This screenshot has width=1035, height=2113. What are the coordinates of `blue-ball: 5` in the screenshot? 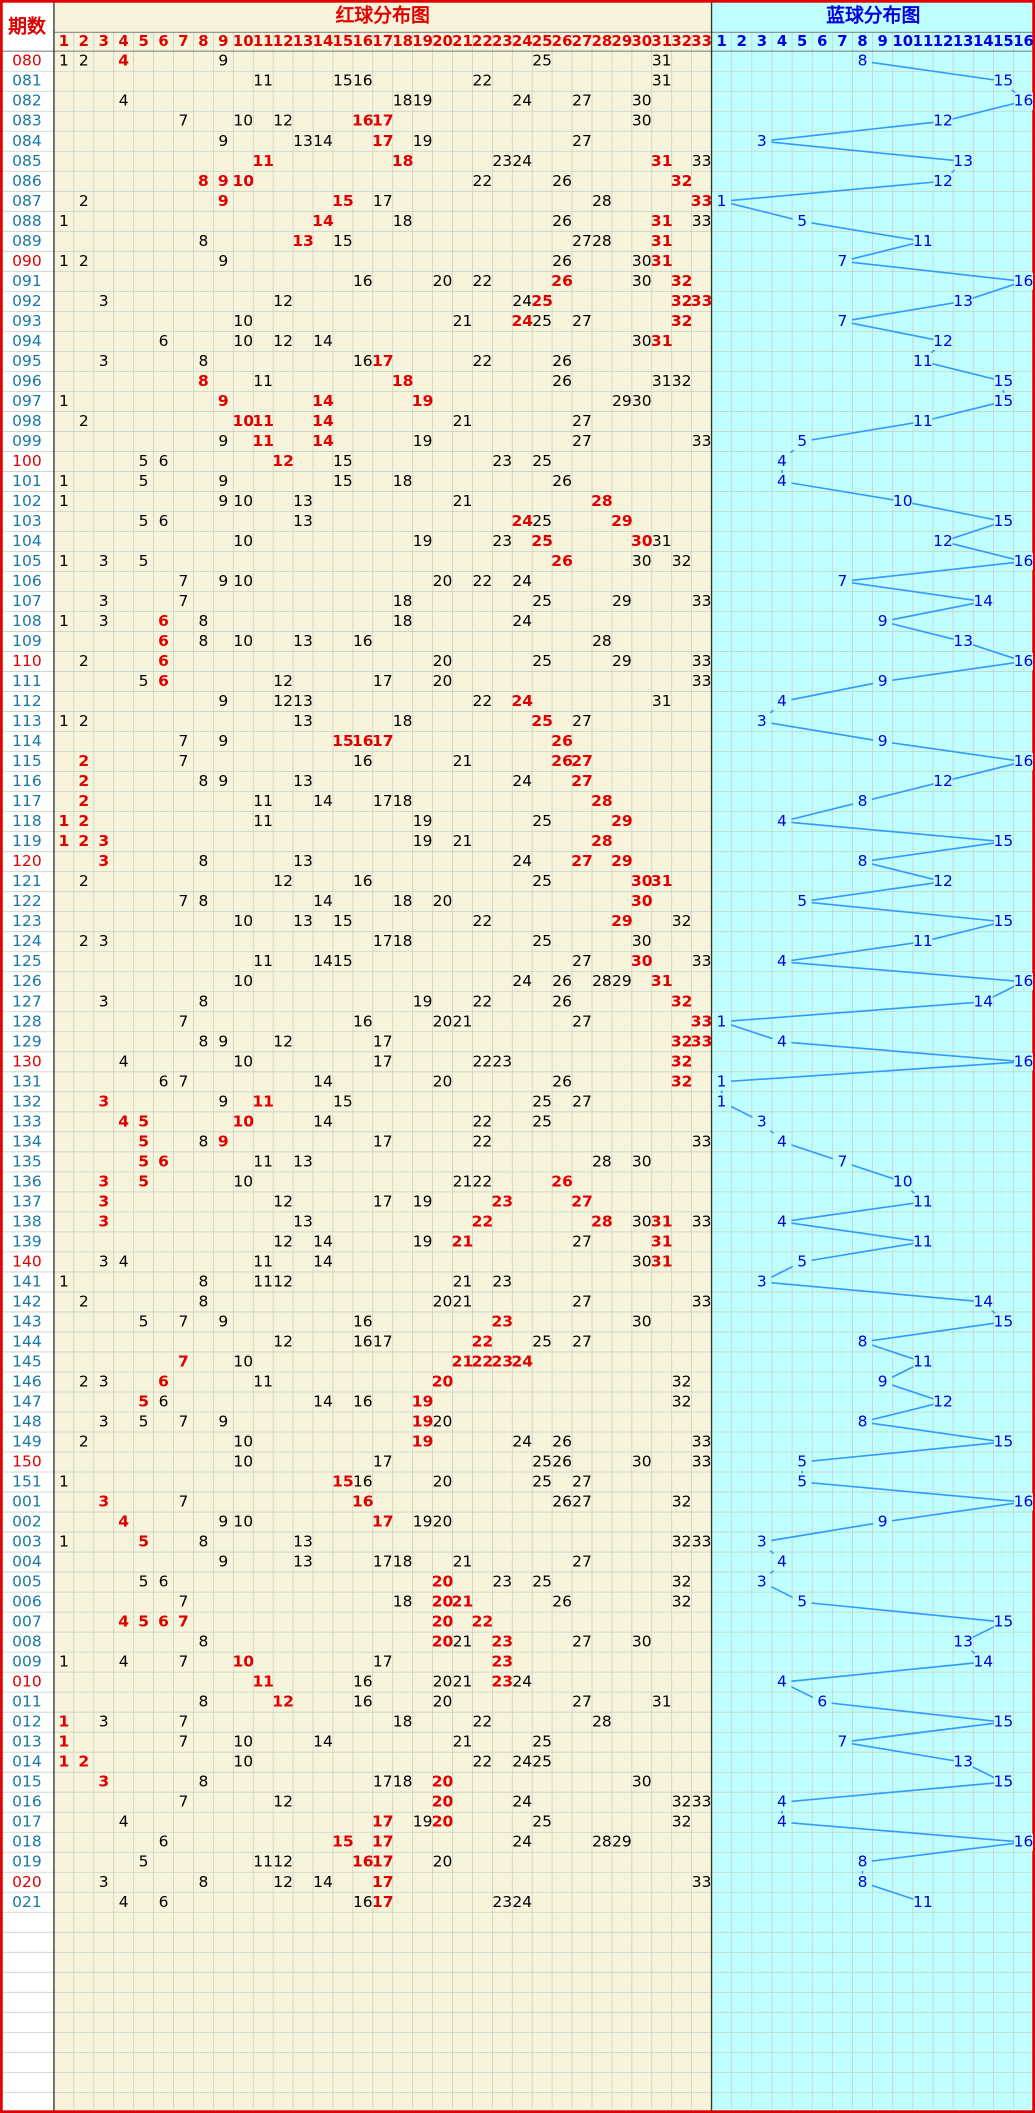 It's located at (802, 1261).